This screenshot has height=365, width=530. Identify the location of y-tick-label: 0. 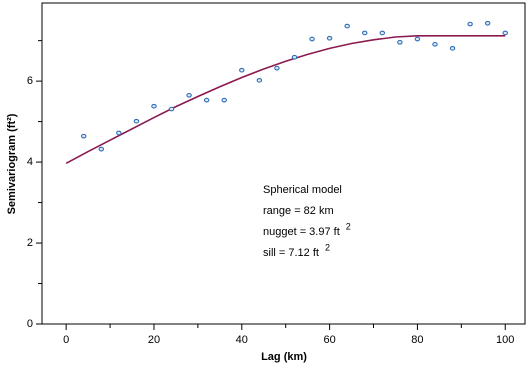
(30, 324).